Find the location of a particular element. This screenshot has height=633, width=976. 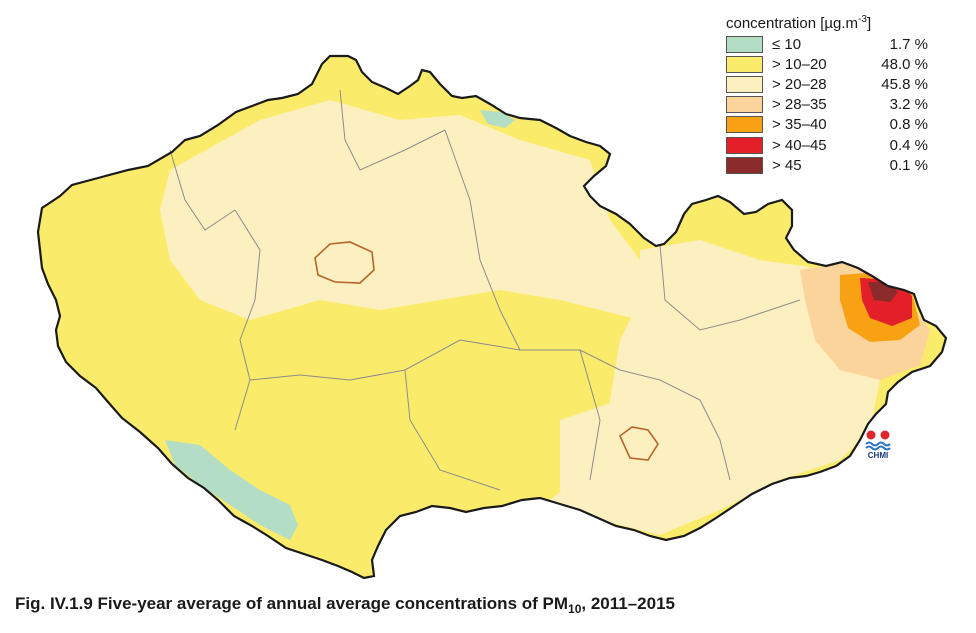

prague-boundary is located at coordinates (344, 262).